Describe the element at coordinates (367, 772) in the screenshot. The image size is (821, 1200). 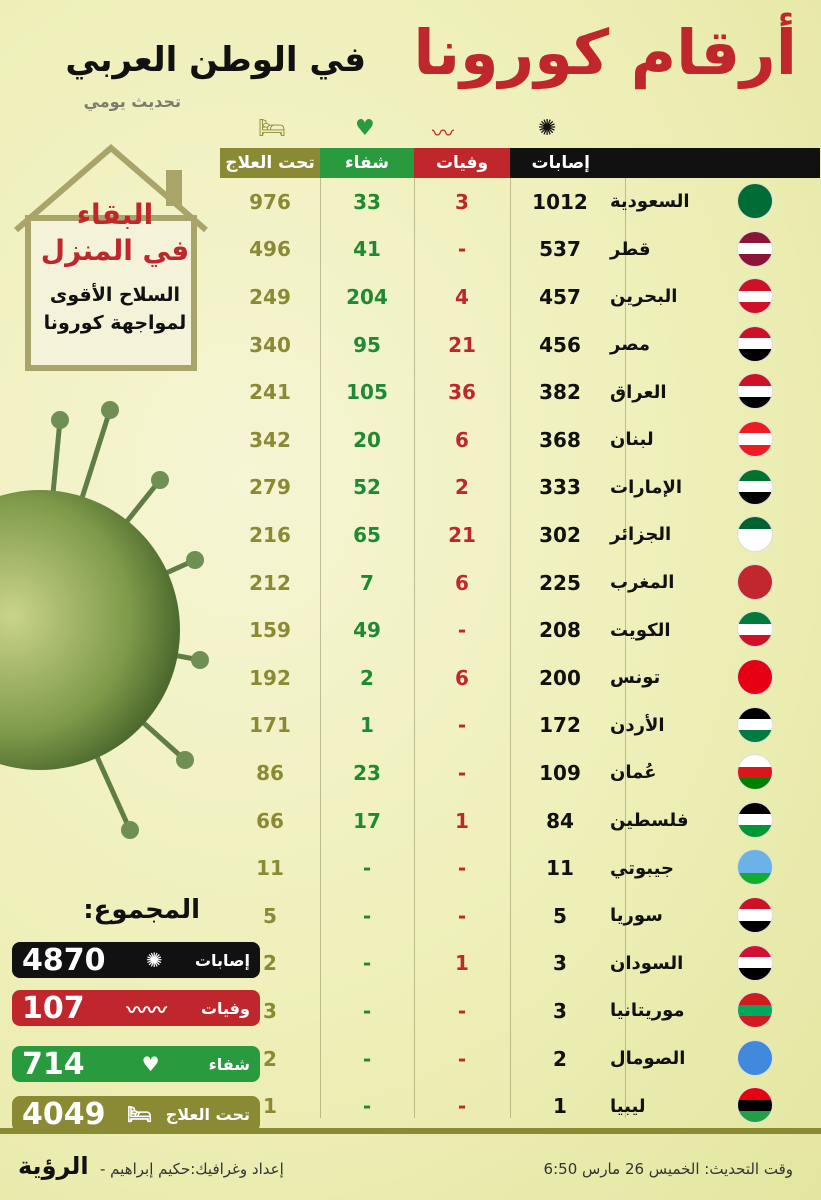
I see `recovered-cell: 23` at that location.